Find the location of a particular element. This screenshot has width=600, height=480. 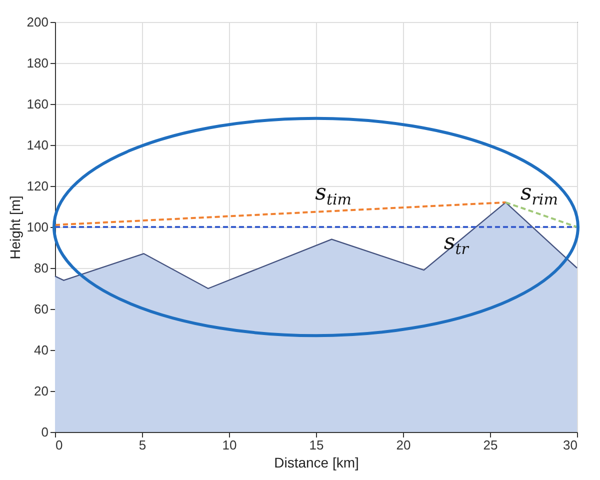

y-tick-label: 140 is located at coordinates (37, 145).